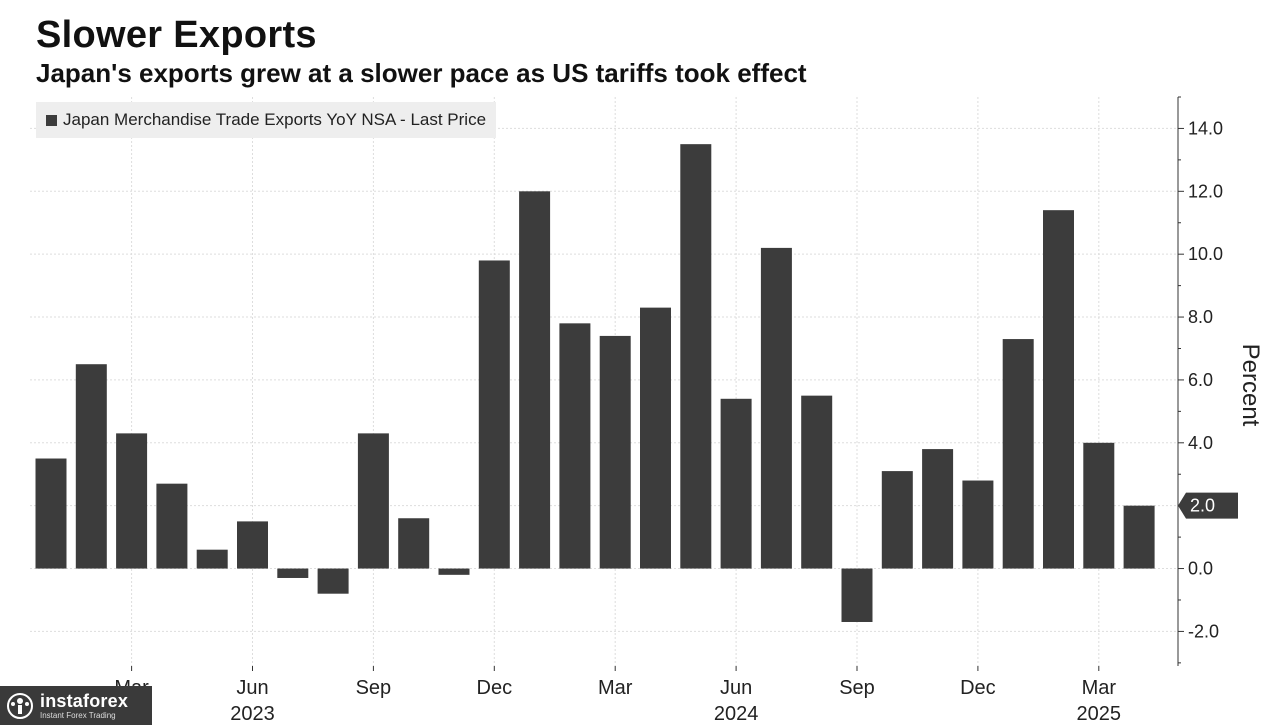 The image size is (1280, 725). I want to click on y-tick-label: 8.0, so click(1200, 317).